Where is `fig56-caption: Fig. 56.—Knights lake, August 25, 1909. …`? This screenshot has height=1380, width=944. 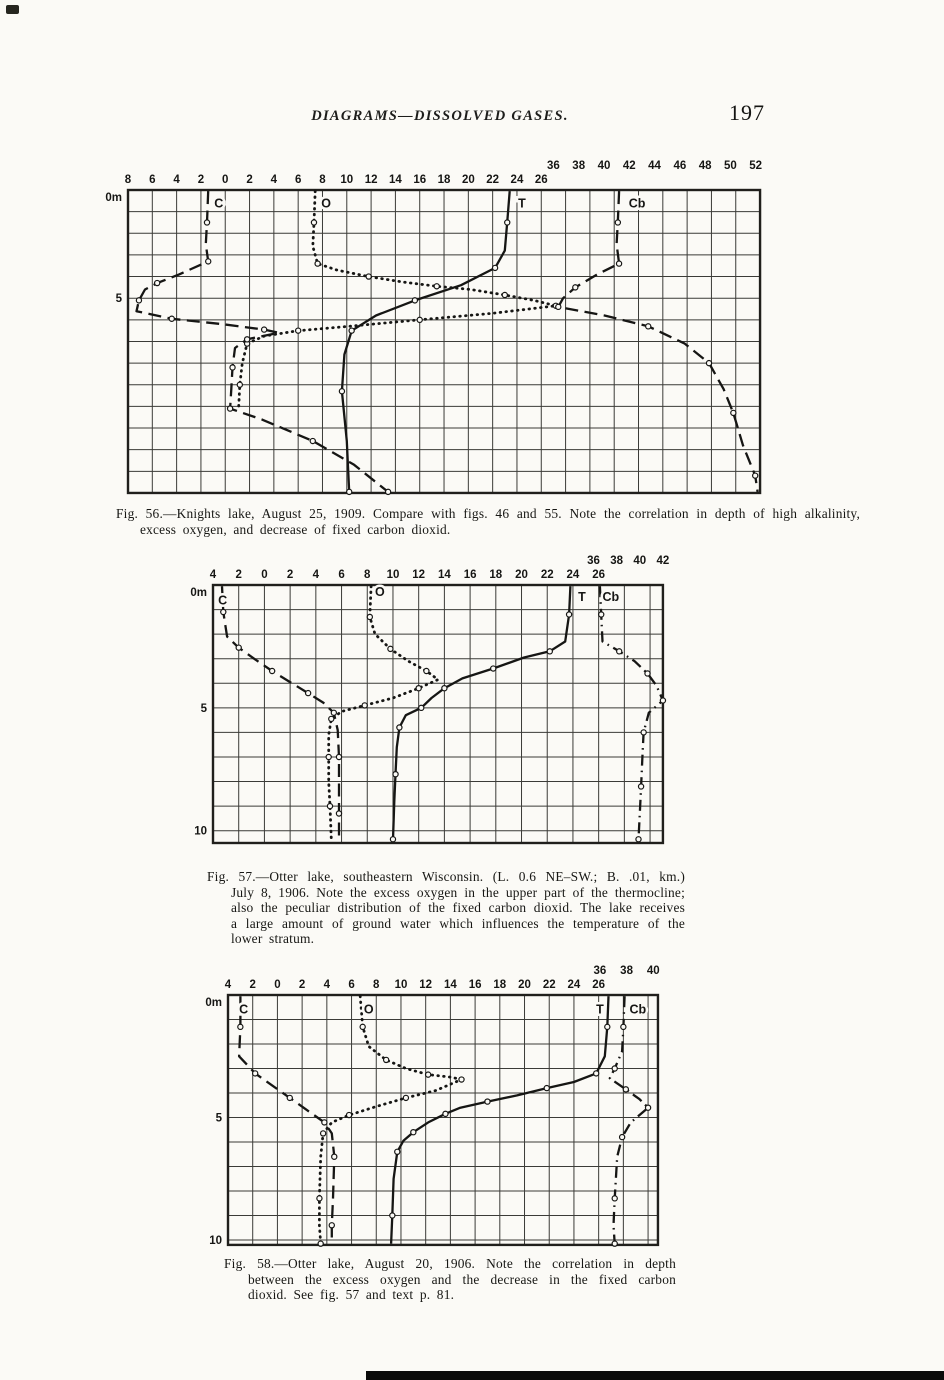 fig56-caption: Fig. 56.—Knights lake, August 25, 1909. … is located at coordinates (488, 521).